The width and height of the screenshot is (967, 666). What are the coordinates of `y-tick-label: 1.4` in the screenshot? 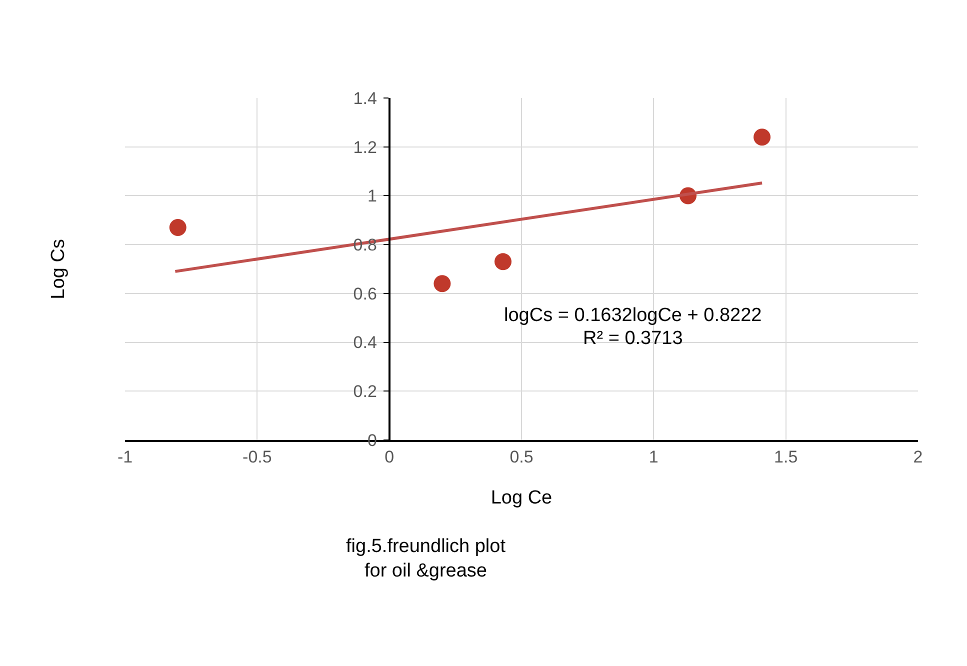 It's located at (365, 98).